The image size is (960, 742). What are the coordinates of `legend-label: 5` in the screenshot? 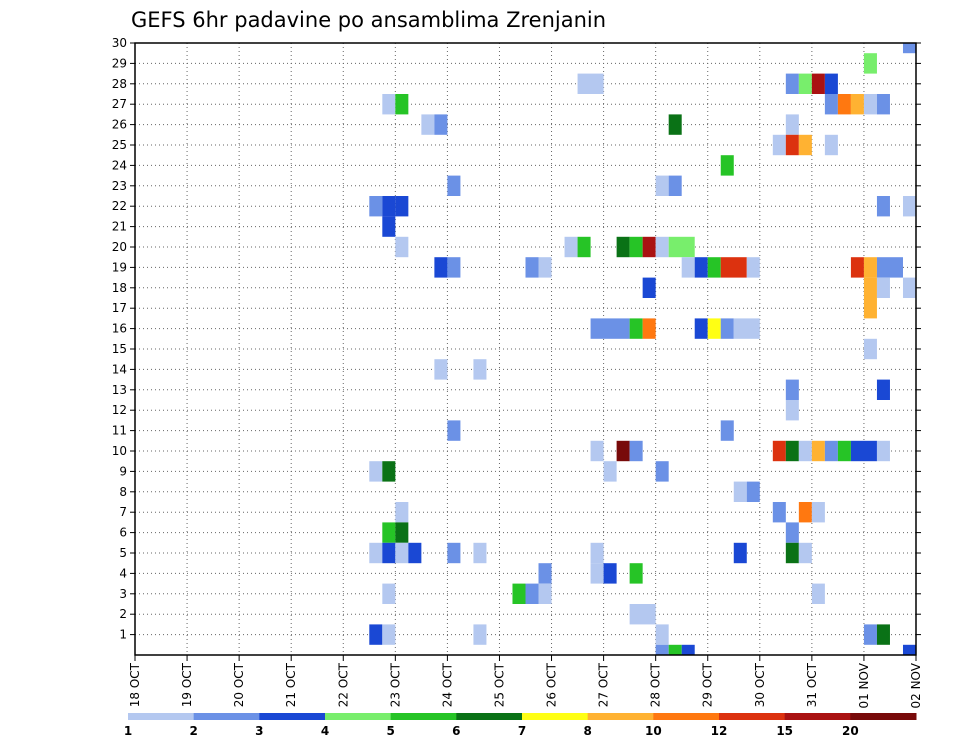 It's located at (390, 731).